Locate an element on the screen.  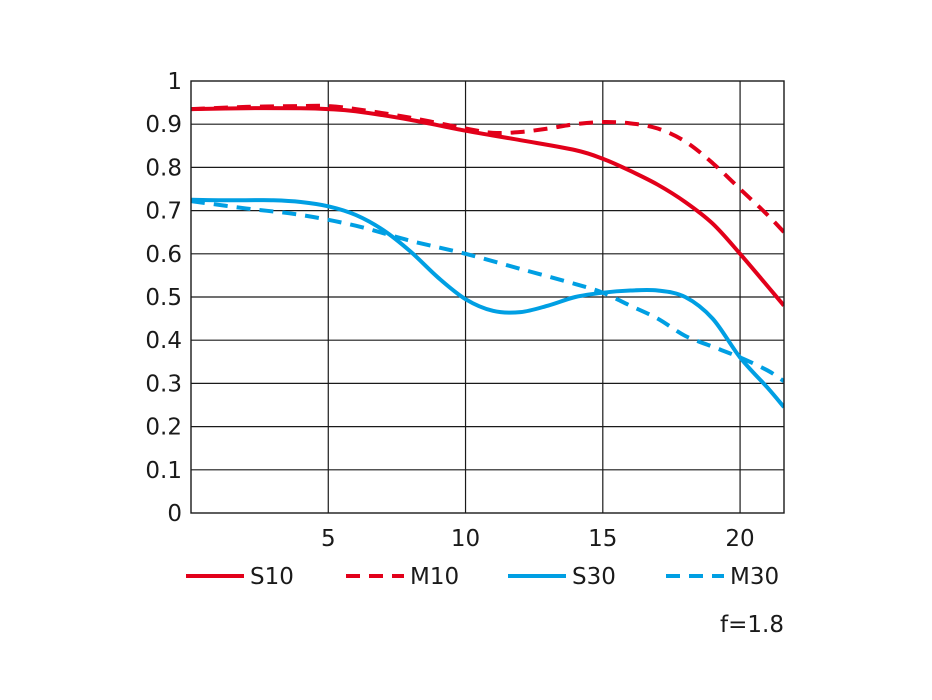
x-tick-label: 15 is located at coordinates (602, 539).